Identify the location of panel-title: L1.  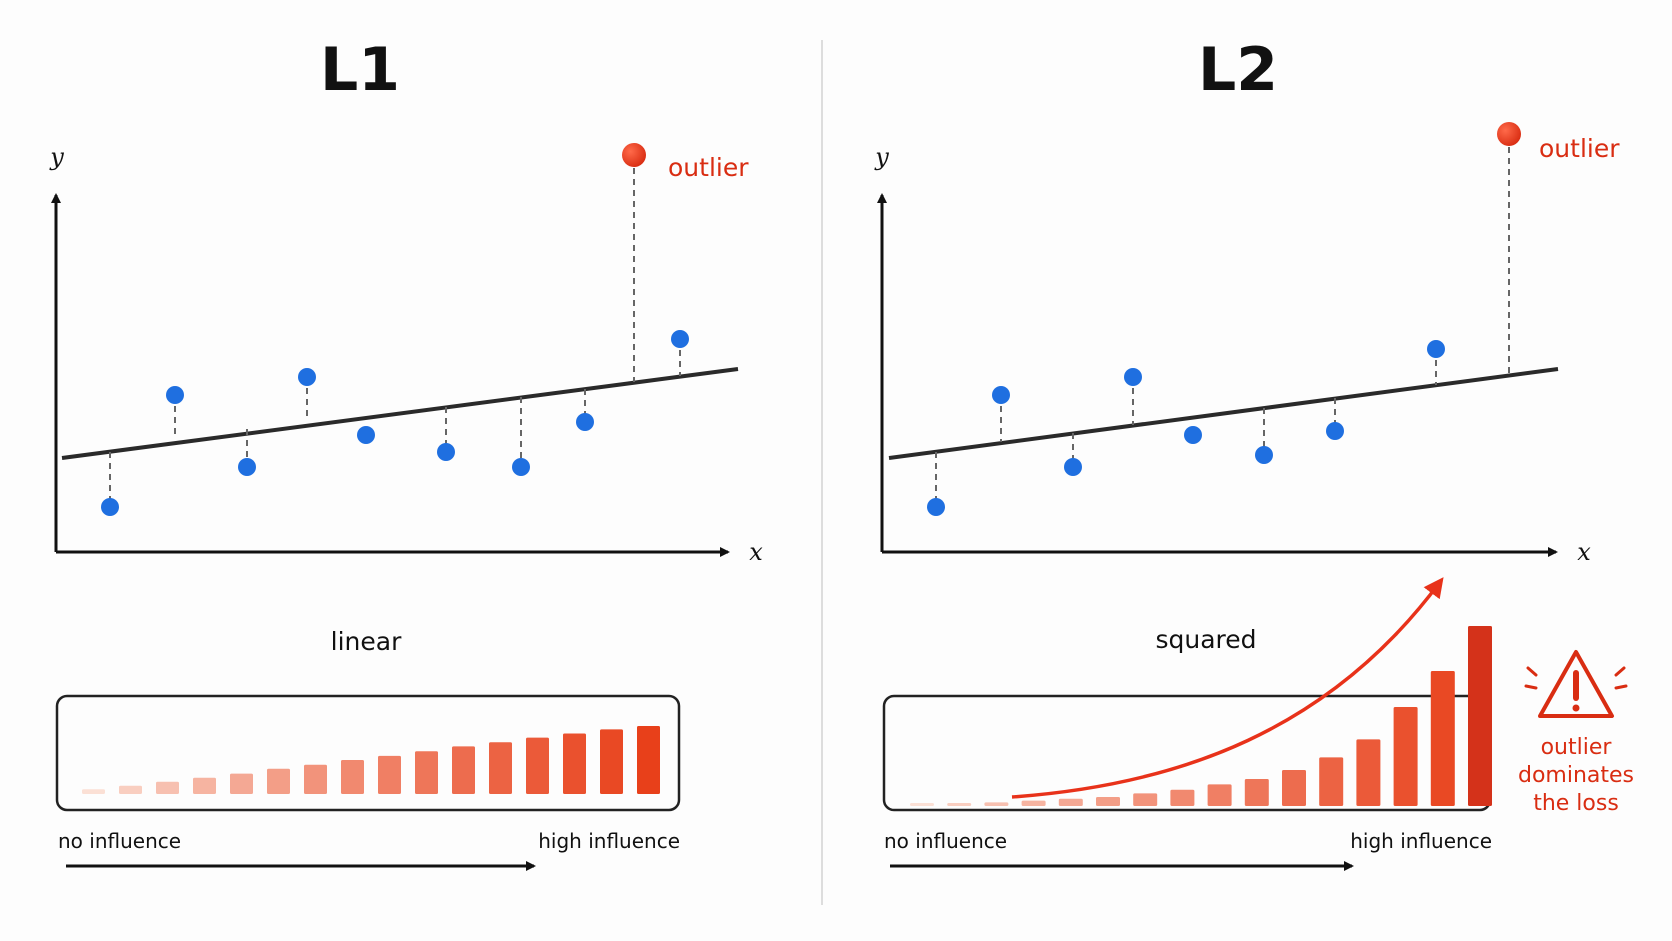
(360, 70).